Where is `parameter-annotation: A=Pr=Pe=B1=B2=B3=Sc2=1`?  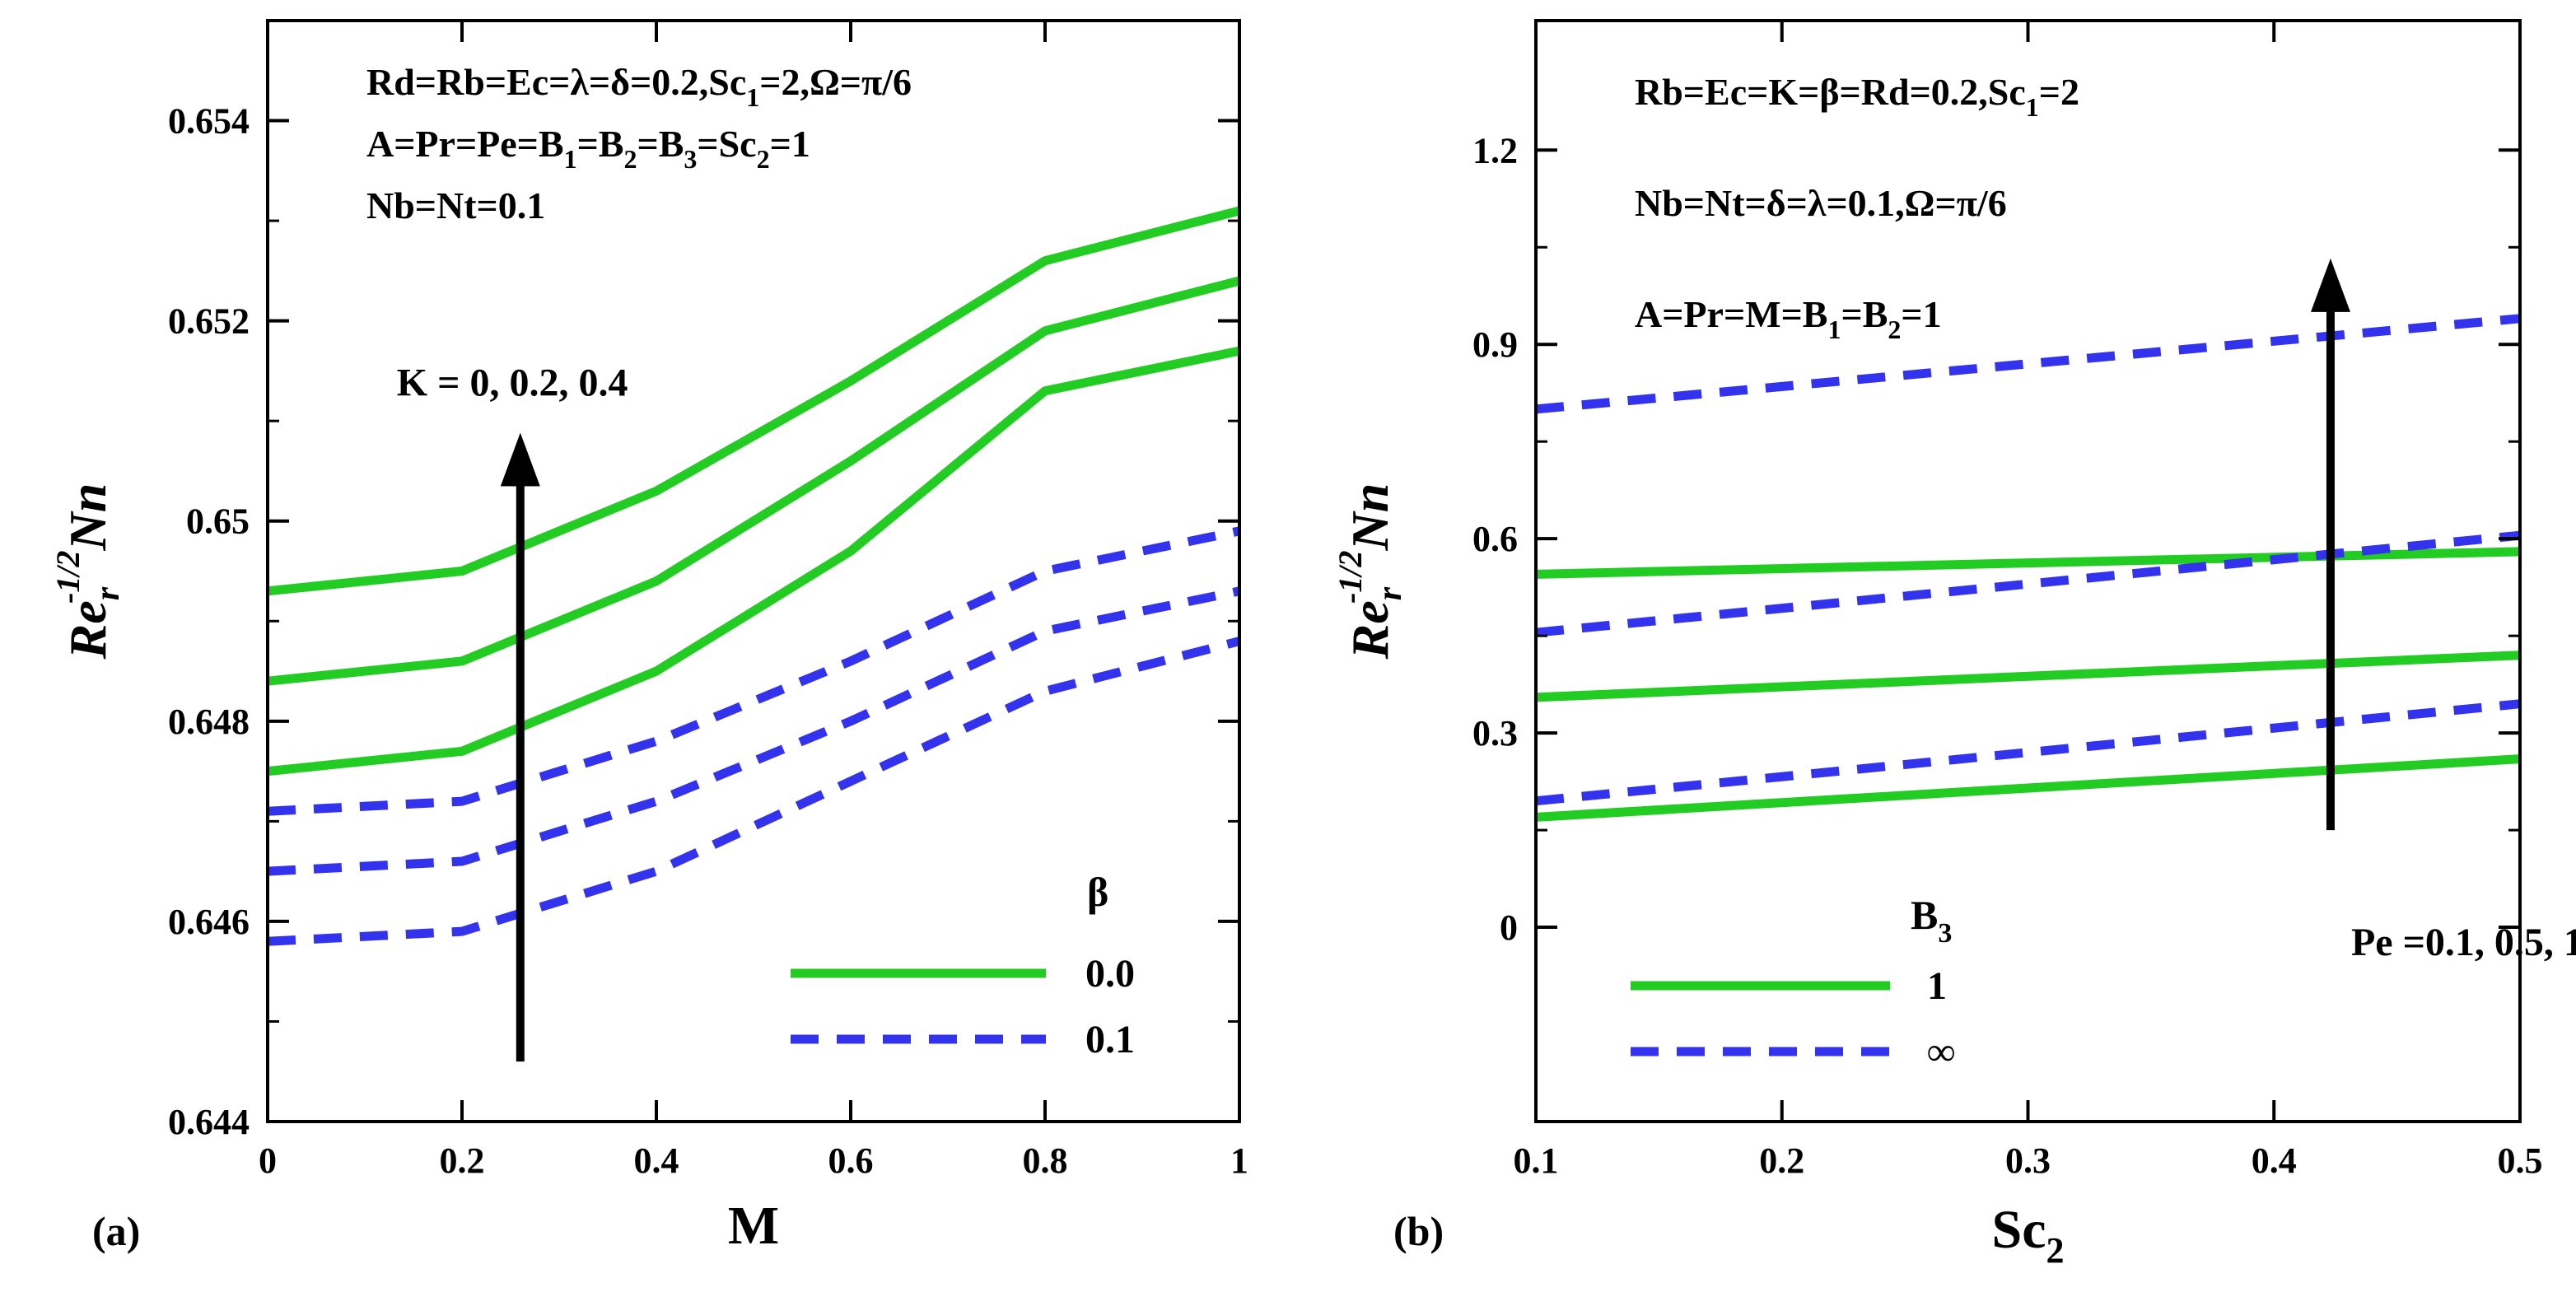
parameter-annotation: A=Pr=Pe=B1=B2=B3=Sc2=1 is located at coordinates (588, 149).